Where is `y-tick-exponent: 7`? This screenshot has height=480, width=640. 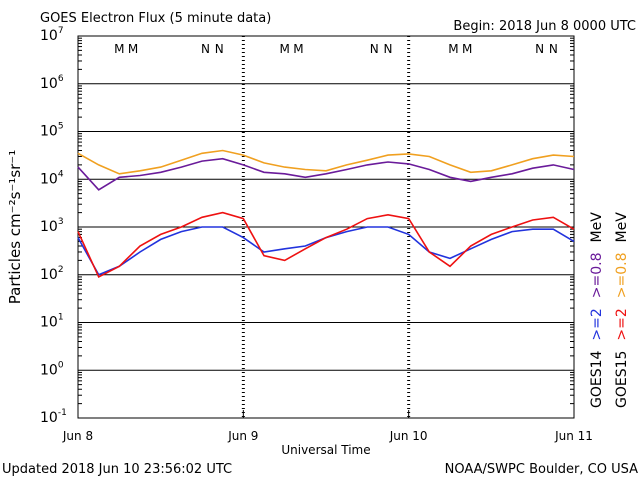 y-tick-exponent: 7 is located at coordinates (61, 31).